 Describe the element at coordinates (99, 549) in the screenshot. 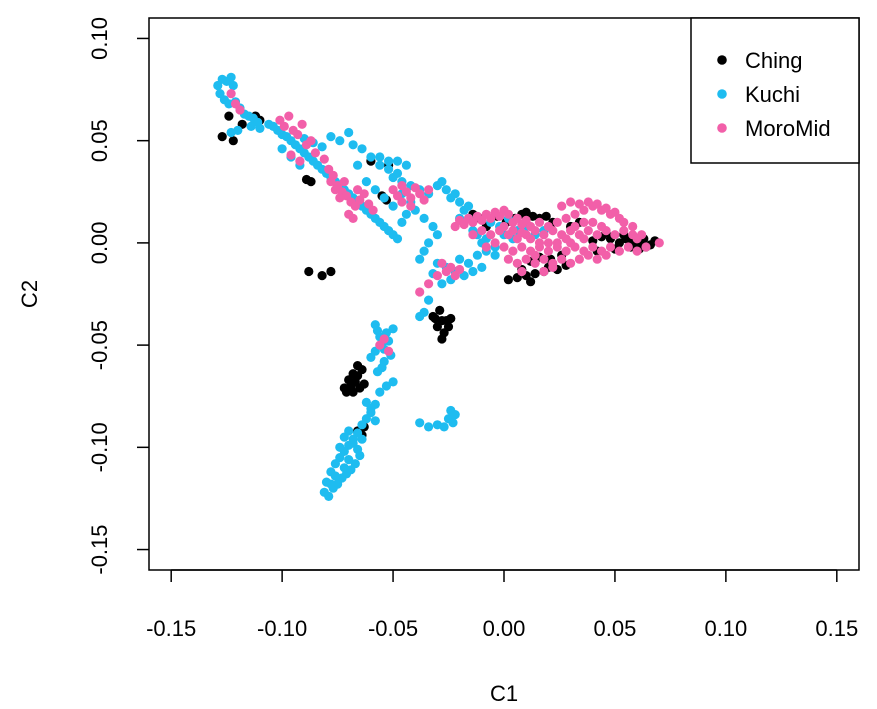

I see `y-tick-label: -0.15` at that location.